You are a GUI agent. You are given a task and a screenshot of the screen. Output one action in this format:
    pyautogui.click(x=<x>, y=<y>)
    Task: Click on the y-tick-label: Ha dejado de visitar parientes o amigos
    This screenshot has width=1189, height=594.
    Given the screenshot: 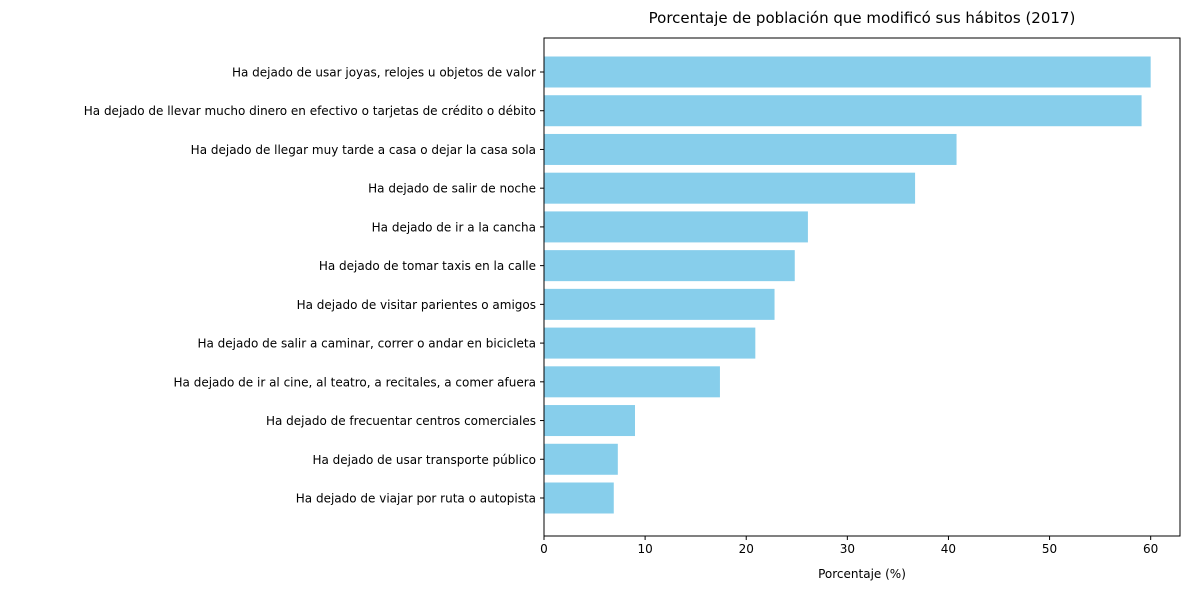 What is the action you would take?
    pyautogui.click(x=416, y=305)
    